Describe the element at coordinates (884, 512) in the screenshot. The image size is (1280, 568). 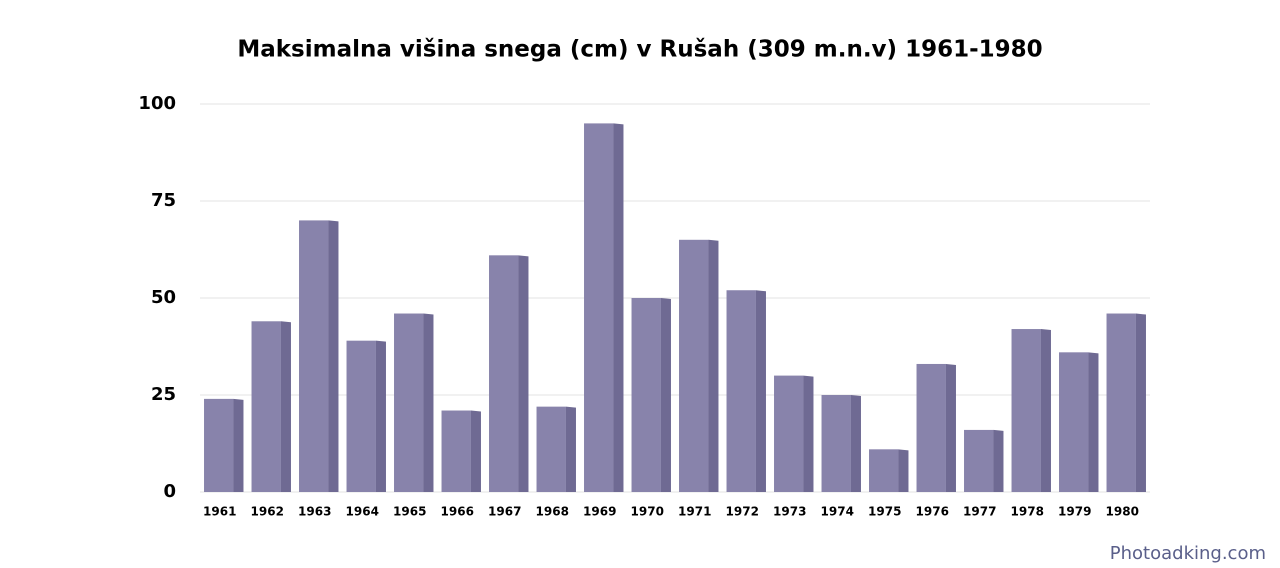
I see `x-tick-label: 1975` at that location.